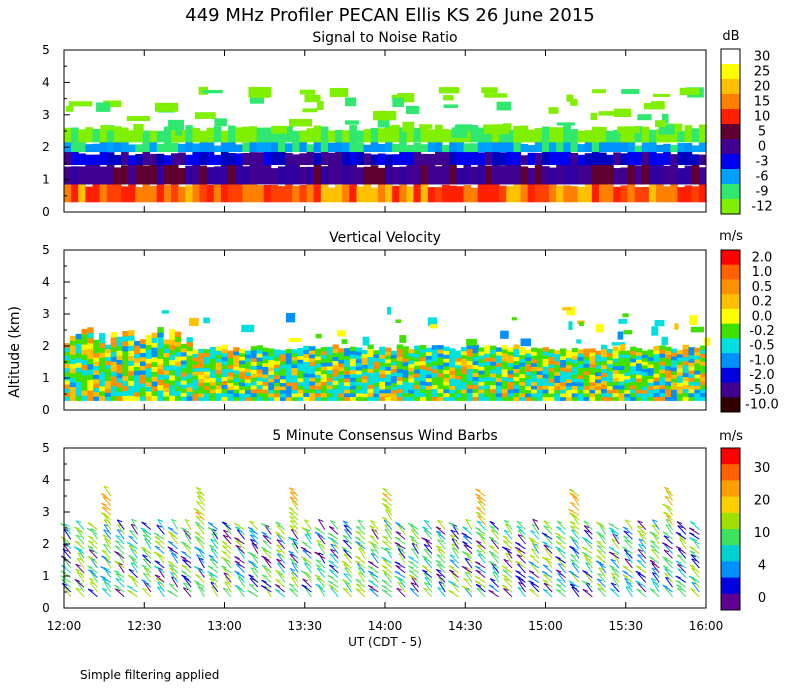 This screenshot has width=800, height=700. What do you see at coordinates (46, 480) in the screenshot?
I see `y-tick-label: 4` at bounding box center [46, 480].